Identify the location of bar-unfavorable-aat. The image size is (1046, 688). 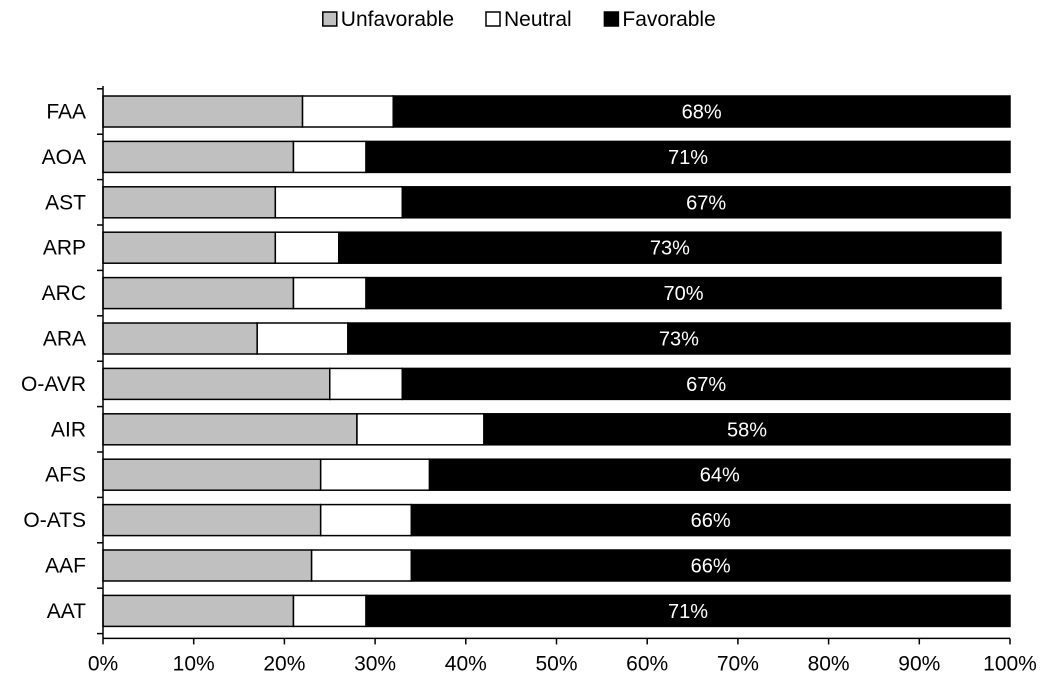
(198, 611).